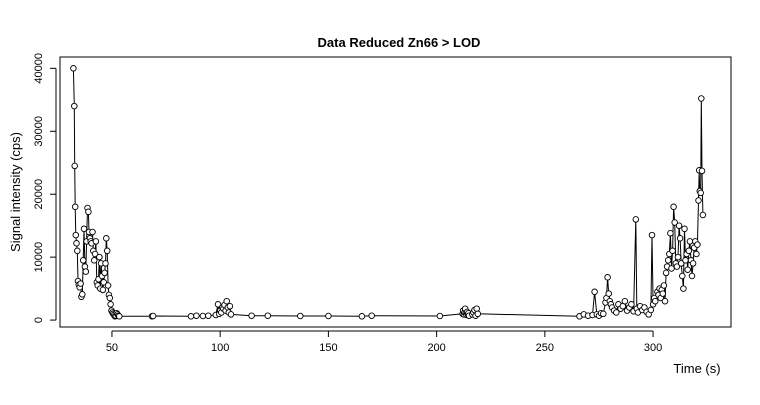 The image size is (760, 405). I want to click on x-tick-label: 100, so click(220, 348).